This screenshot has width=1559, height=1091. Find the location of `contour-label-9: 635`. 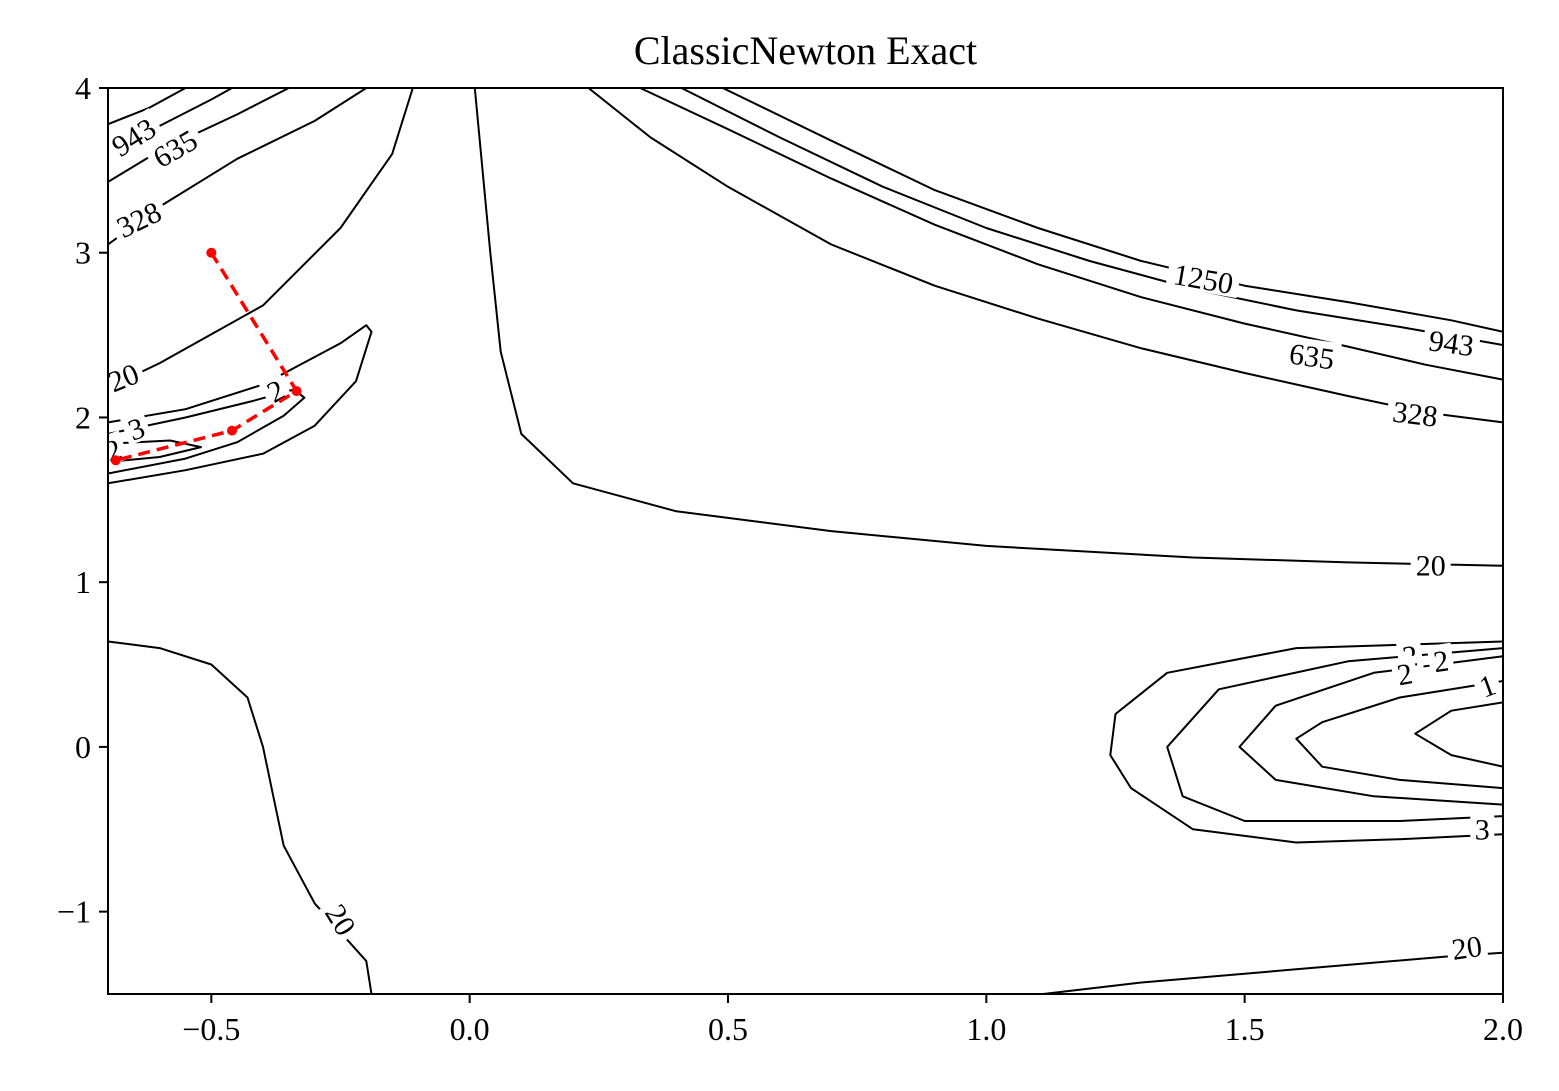

contour-label-9: 635 is located at coordinates (1311, 357).